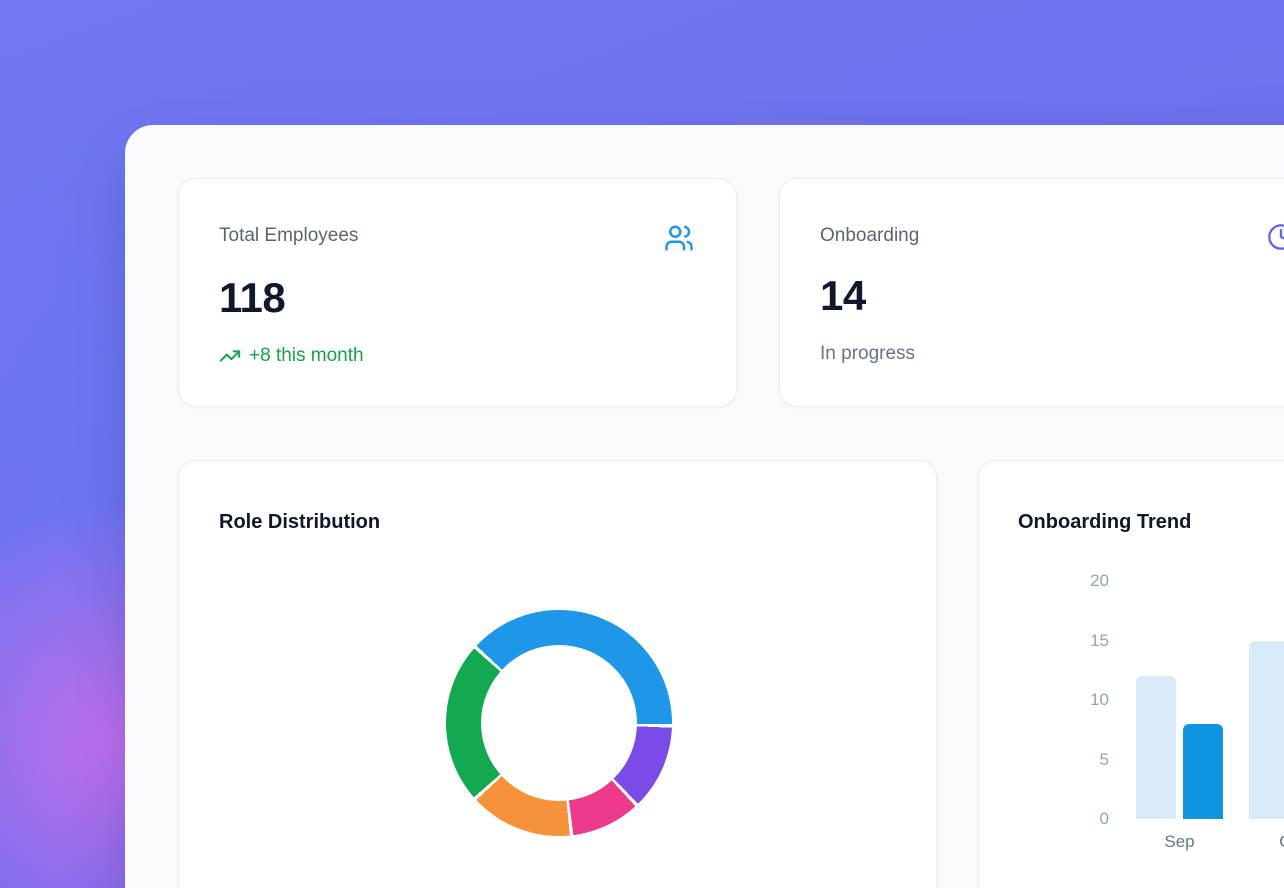 The width and height of the screenshot is (1284, 888). I want to click on onboarding-trend-chart: 0 5 10 15 20 Sep Oct, so click(1131, 674).